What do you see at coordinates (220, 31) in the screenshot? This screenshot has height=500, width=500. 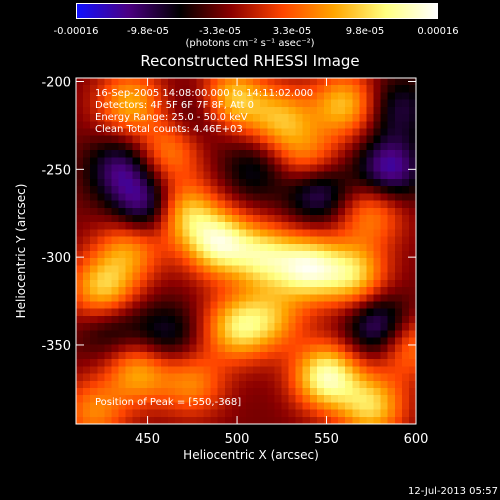 I see `colorbar-tick: -3.3e-05` at bounding box center [220, 31].